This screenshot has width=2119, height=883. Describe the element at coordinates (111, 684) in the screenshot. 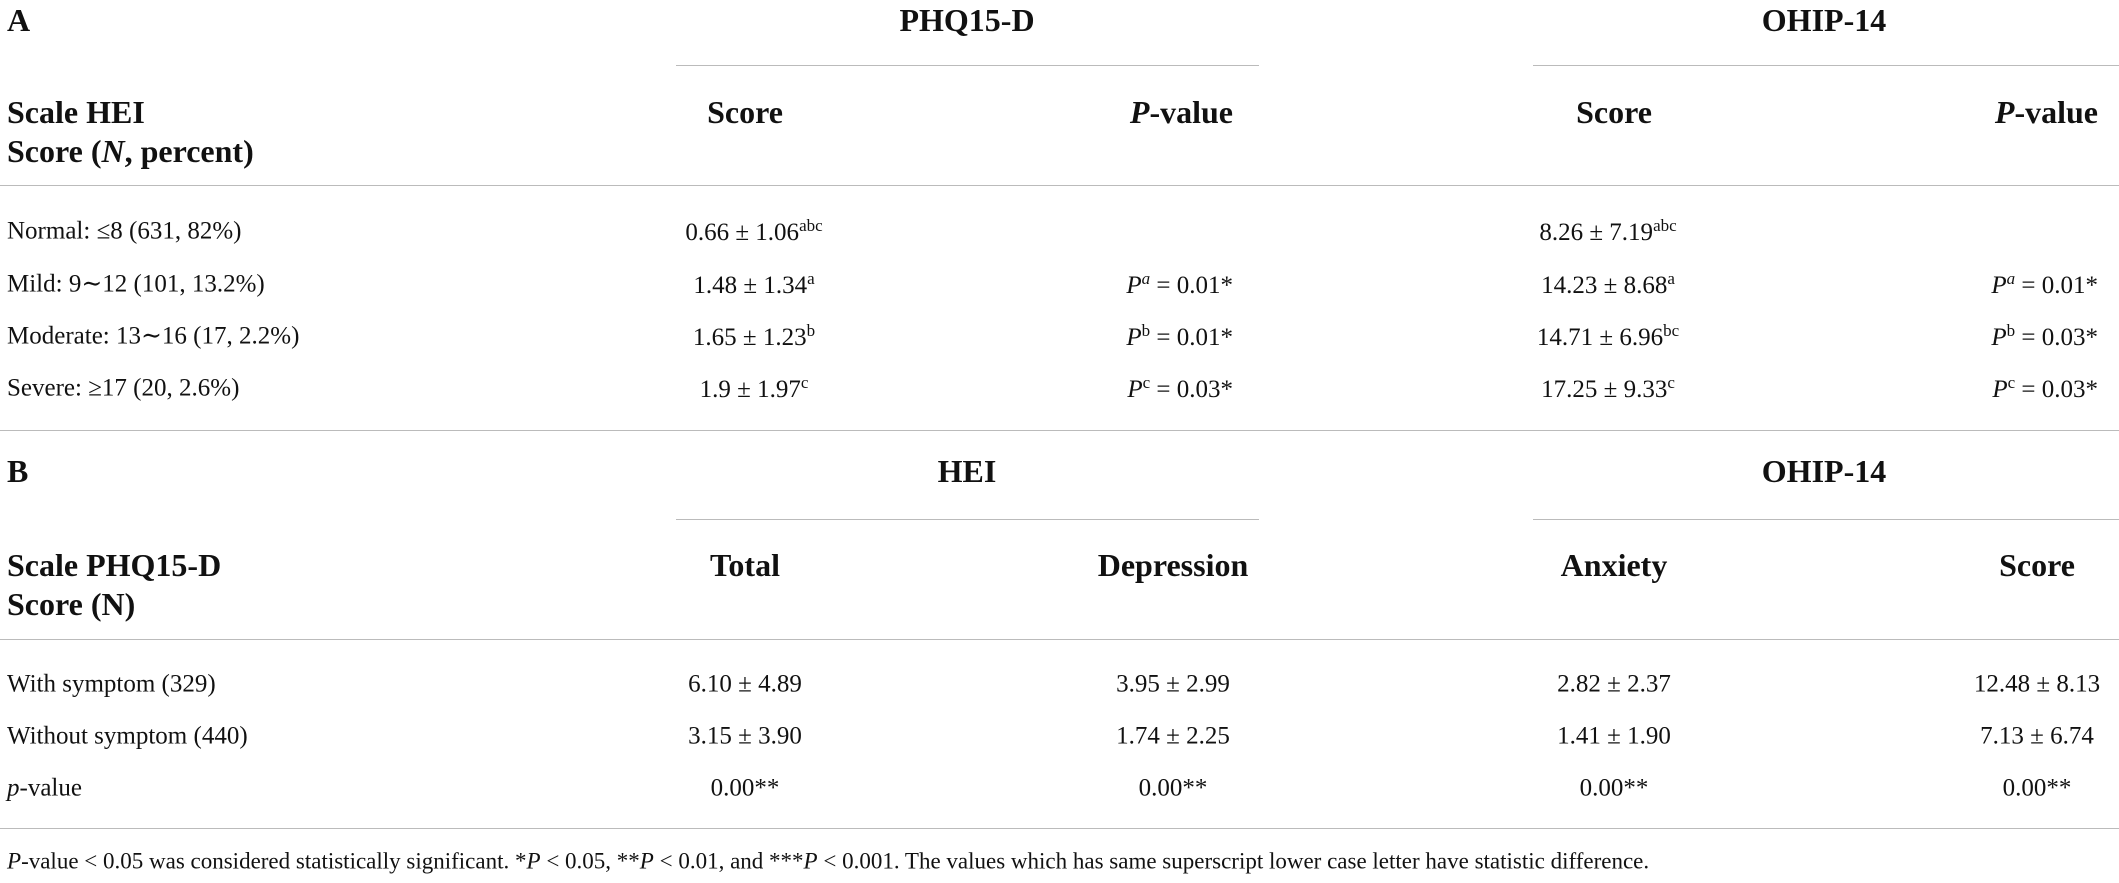

I see `row-label: With symptom (329)` at that location.